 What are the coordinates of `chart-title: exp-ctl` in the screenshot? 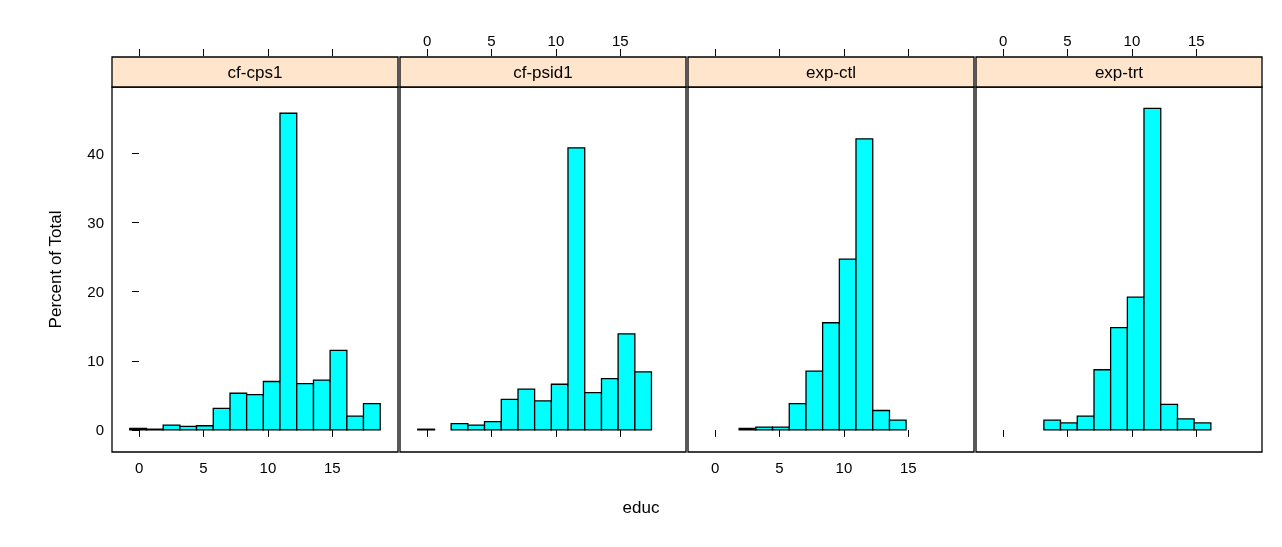 It's located at (831, 72).